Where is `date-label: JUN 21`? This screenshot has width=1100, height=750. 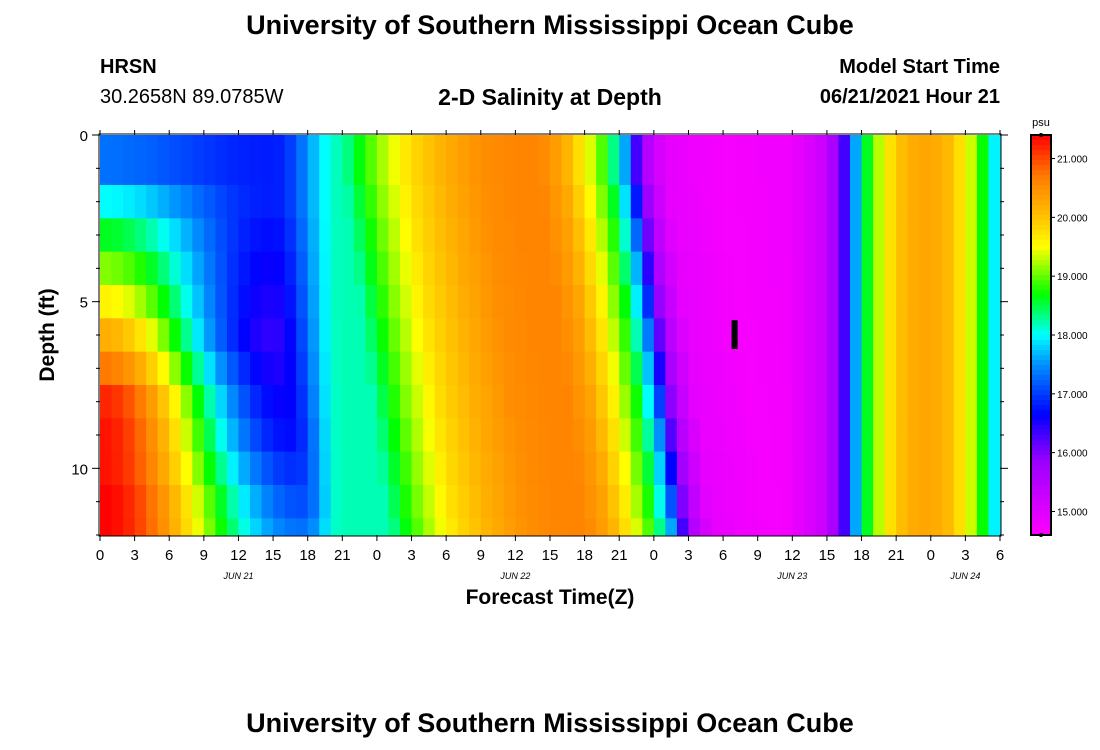 date-label: JUN 21 is located at coordinates (237, 576).